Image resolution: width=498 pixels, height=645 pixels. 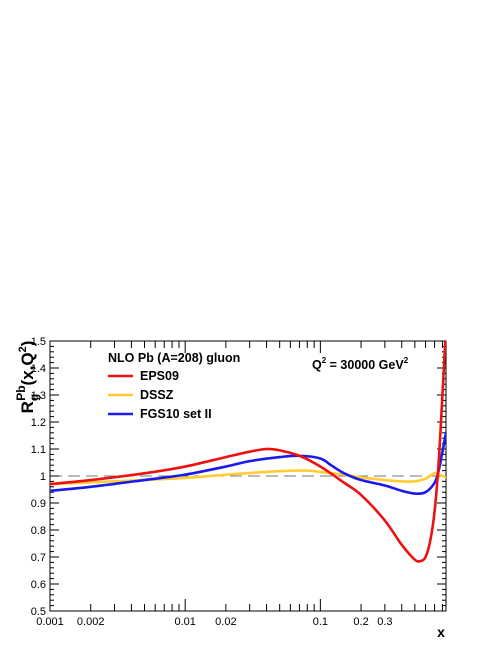 I want to click on y-axis-title-base: R, so click(x=27, y=407).